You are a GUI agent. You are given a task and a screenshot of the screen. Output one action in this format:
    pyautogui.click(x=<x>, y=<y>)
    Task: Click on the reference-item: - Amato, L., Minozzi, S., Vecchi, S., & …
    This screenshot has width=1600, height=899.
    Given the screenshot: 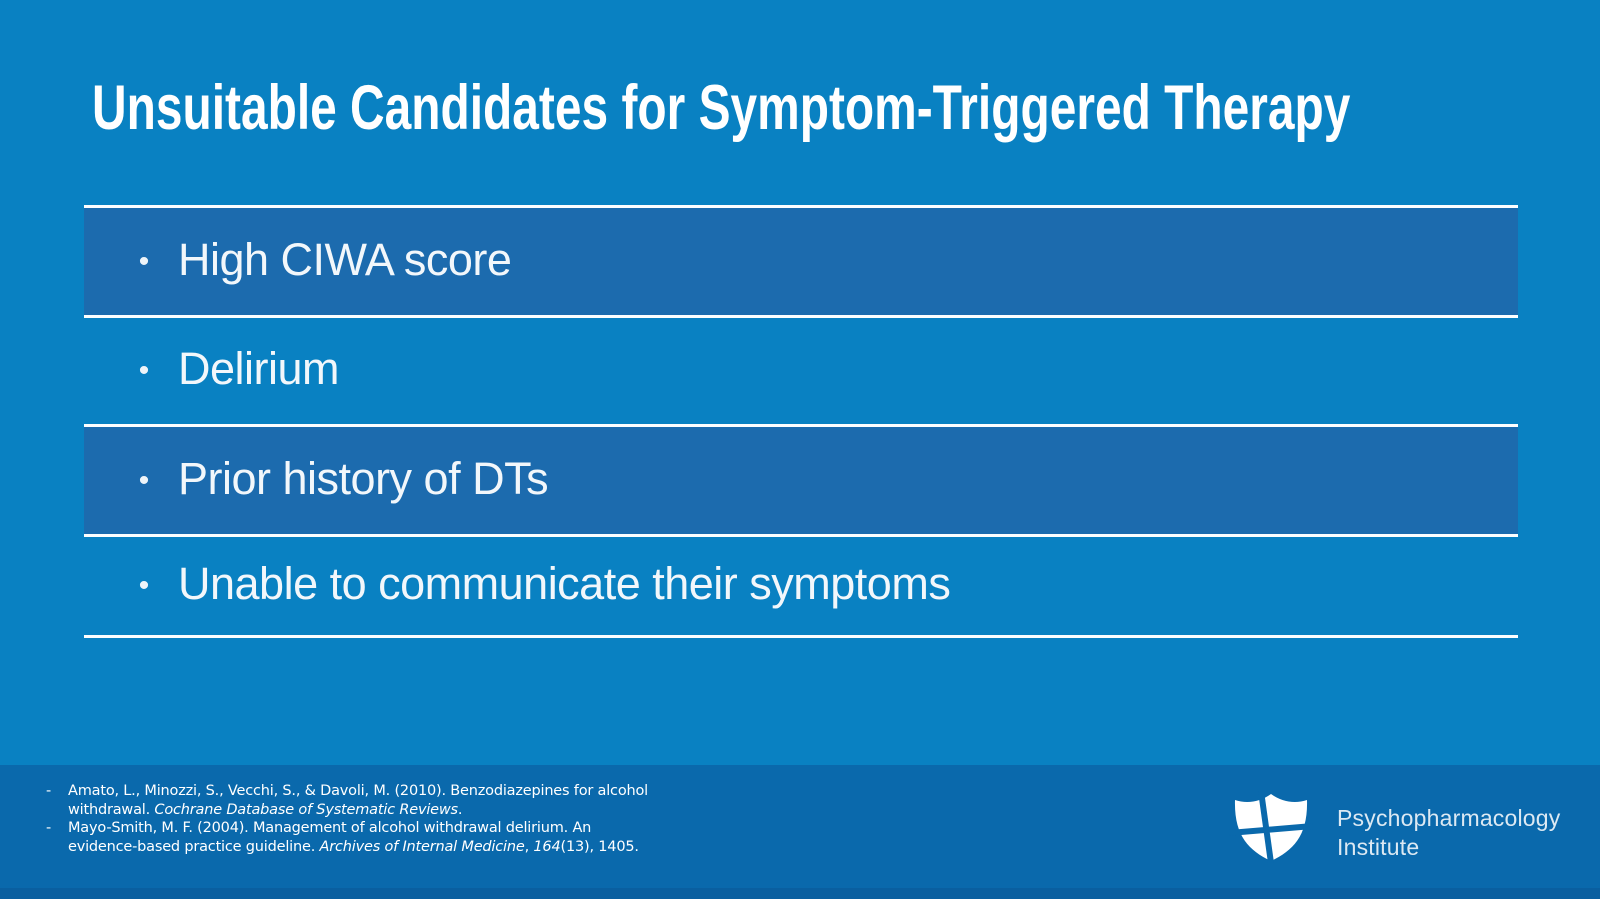 What is the action you would take?
    pyautogui.click(x=347, y=800)
    